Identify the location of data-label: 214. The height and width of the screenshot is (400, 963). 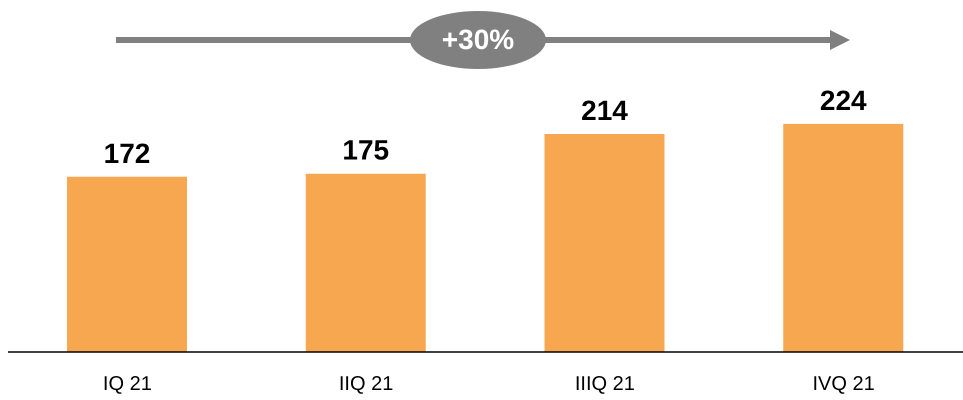
(604, 110).